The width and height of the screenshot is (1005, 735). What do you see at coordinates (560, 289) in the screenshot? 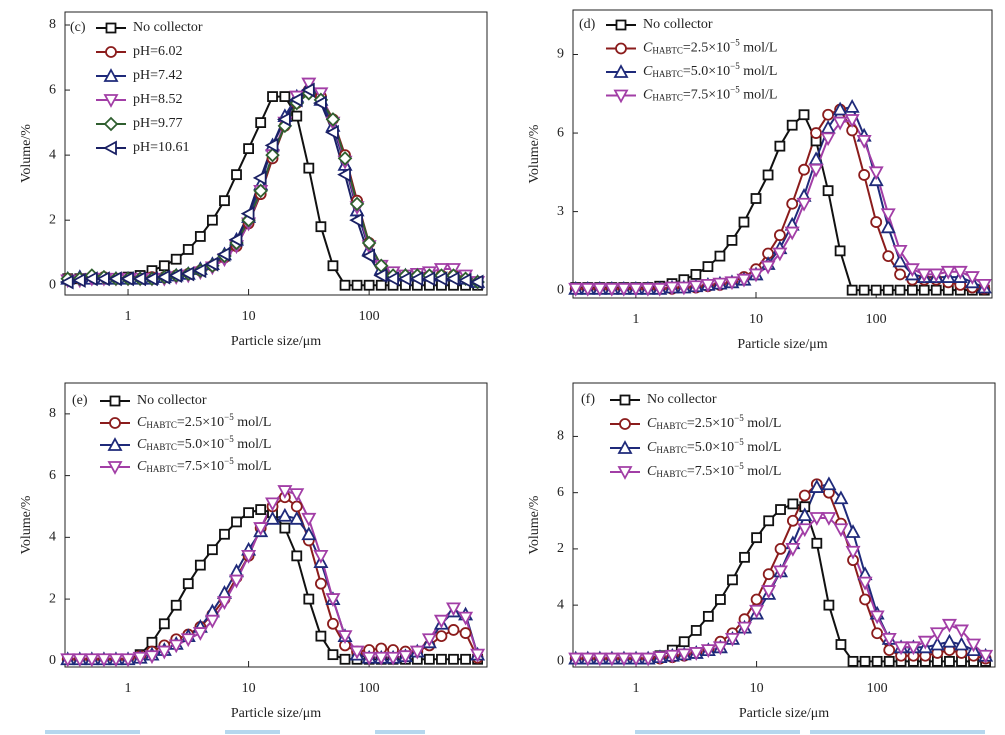
I see `y-tick-label: 0` at bounding box center [560, 289].